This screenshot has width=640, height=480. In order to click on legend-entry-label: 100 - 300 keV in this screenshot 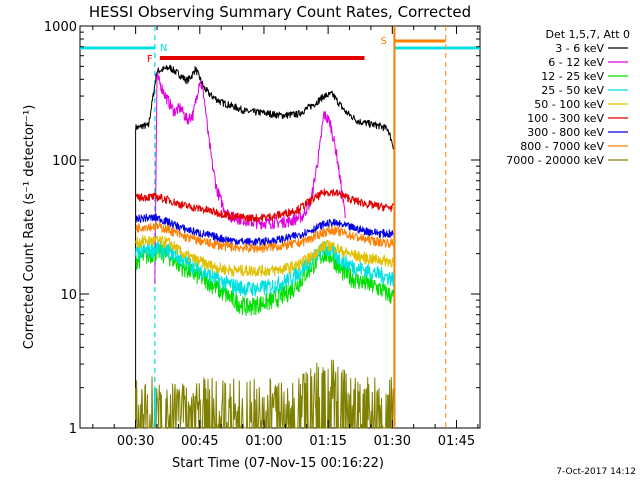, I will do `click(565, 118)`.